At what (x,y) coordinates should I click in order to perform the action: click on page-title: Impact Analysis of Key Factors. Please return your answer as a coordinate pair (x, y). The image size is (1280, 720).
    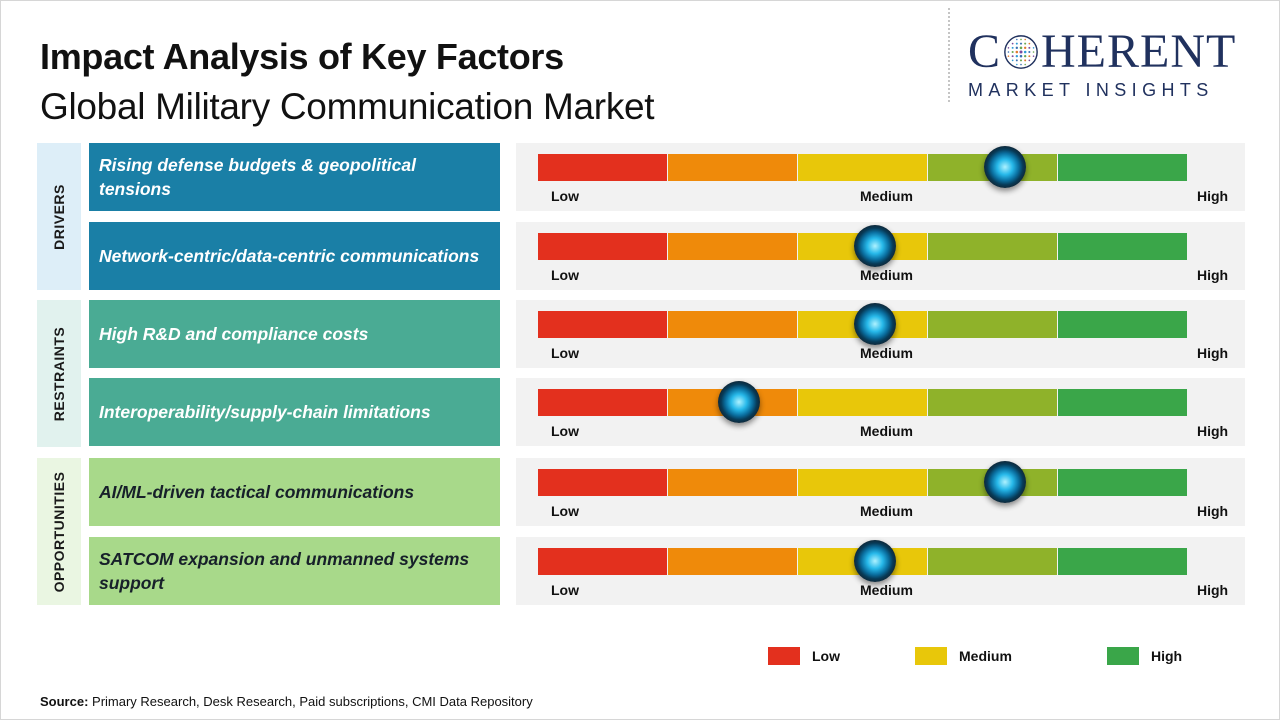
    Looking at the image, I should click on (302, 56).